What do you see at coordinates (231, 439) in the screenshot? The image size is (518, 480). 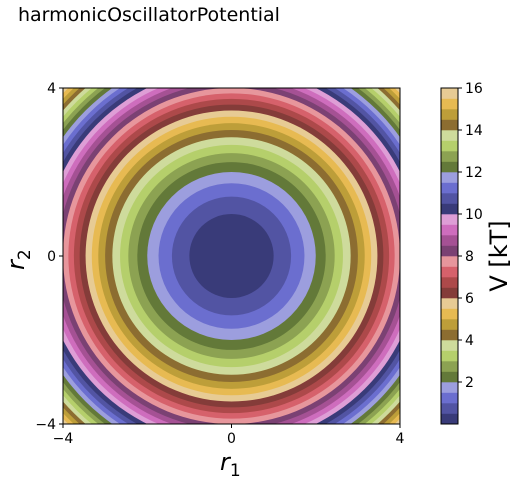 I see `x-tick-label: 0` at bounding box center [231, 439].